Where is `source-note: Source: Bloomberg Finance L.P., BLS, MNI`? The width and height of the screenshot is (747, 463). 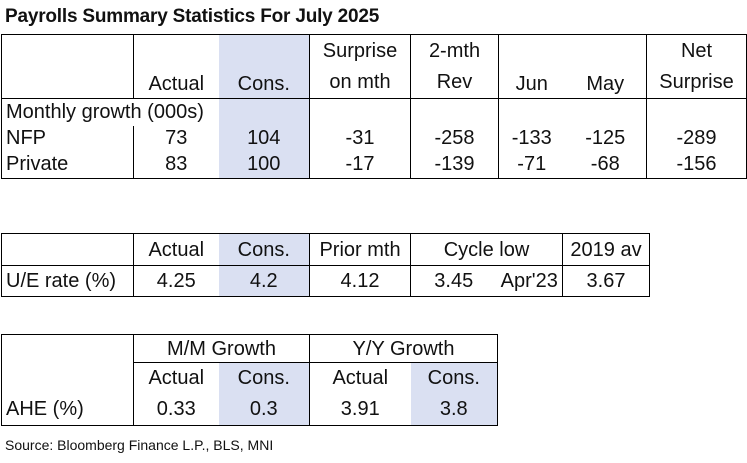
source-note: Source: Bloomberg Finance L.P., BLS, MNI is located at coordinates (139, 445).